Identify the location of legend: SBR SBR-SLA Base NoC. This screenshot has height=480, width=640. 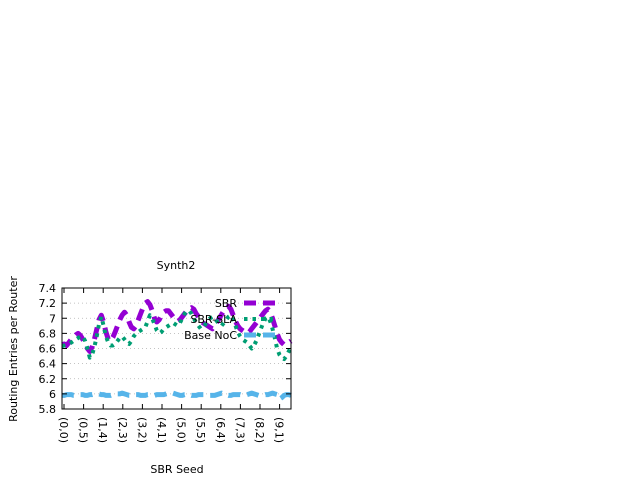
(230, 319).